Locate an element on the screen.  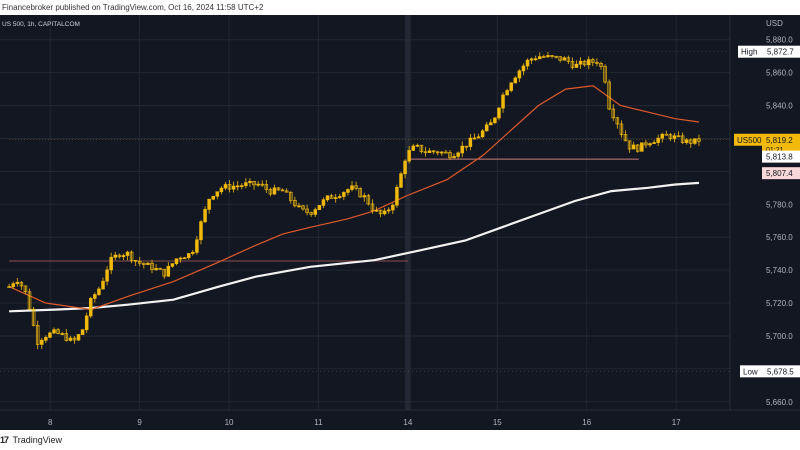
price-axis is located at coordinates (765, 222).